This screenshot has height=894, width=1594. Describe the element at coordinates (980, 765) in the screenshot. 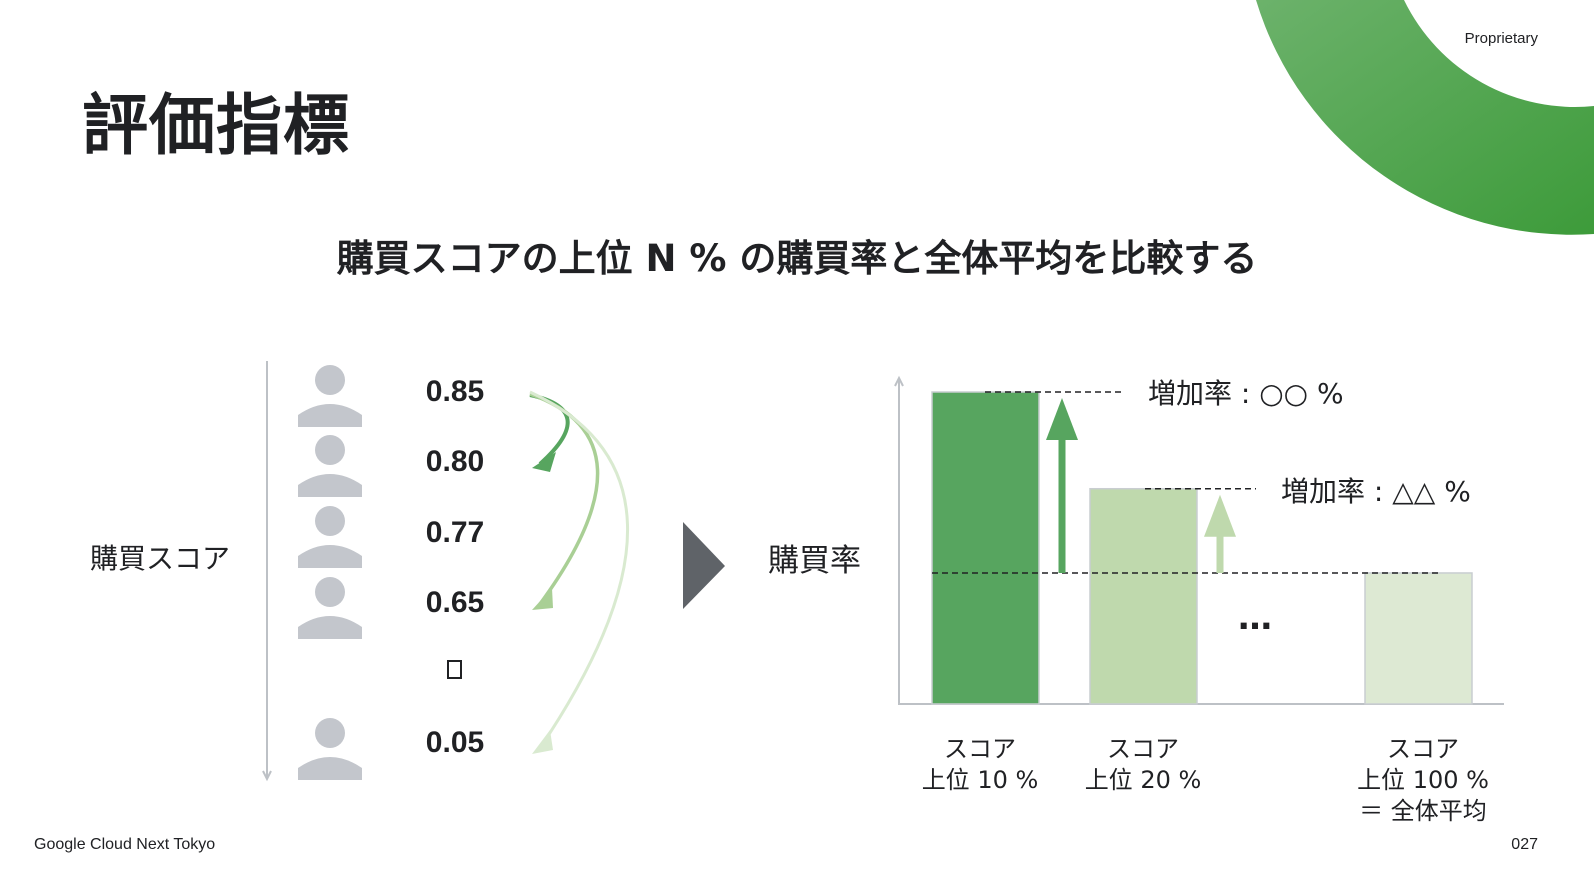

I see `bar-tick-label: スコア 上位 10 %` at that location.